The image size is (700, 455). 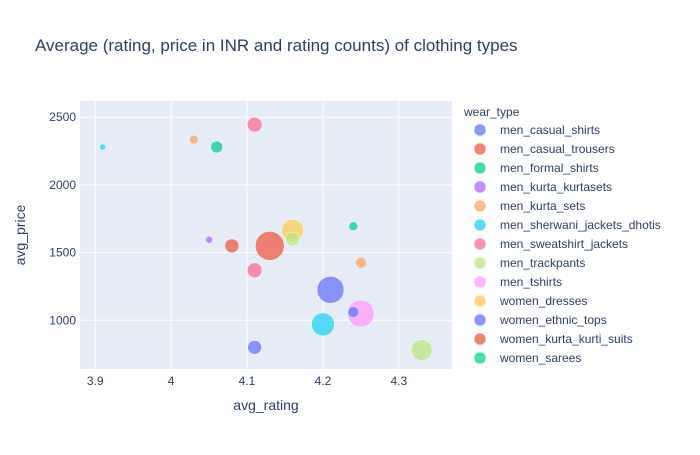 I want to click on x-tick-label: 4.2, so click(x=323, y=381).